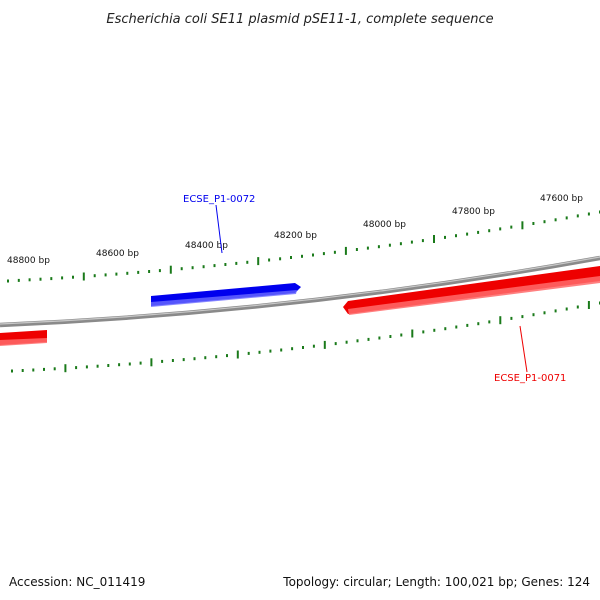 Image resolution: width=600 pixels, height=600 pixels. What do you see at coordinates (530, 378) in the screenshot?
I see `gene-ecse-p1-0071-label: ECSE_P1-0071` at bounding box center [530, 378].